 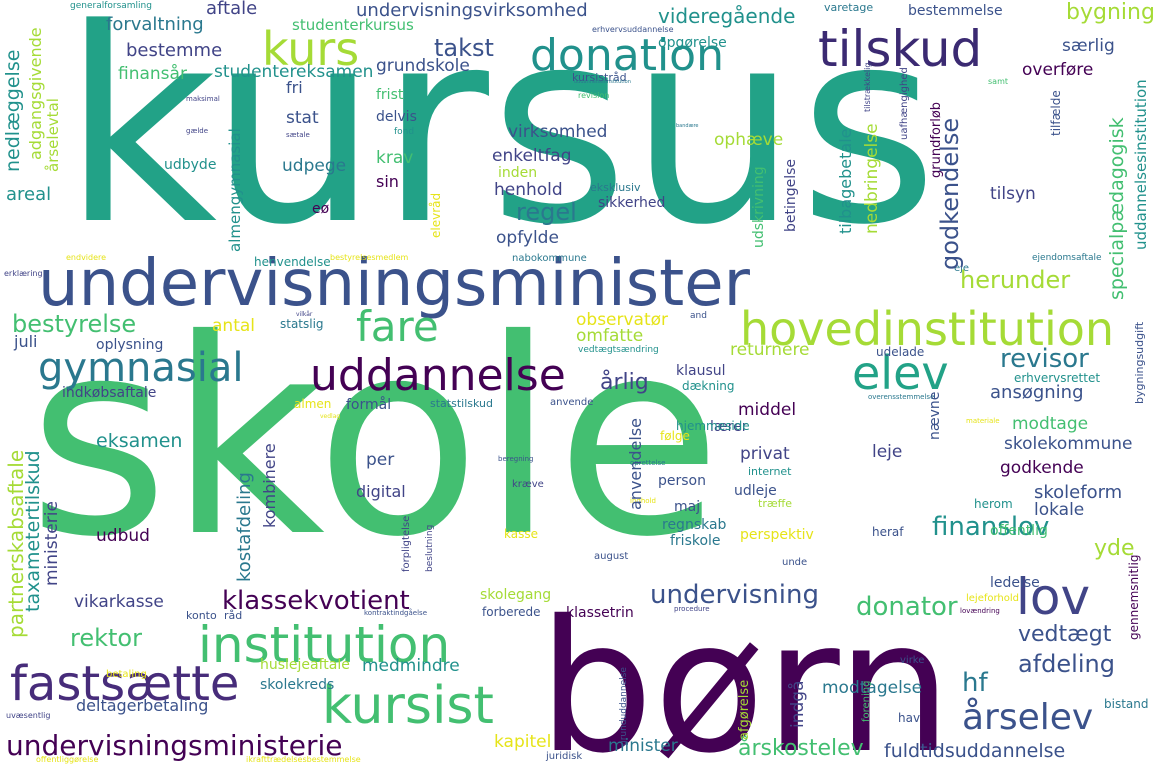 I want to click on word-born: børn, so click(x=745, y=675).